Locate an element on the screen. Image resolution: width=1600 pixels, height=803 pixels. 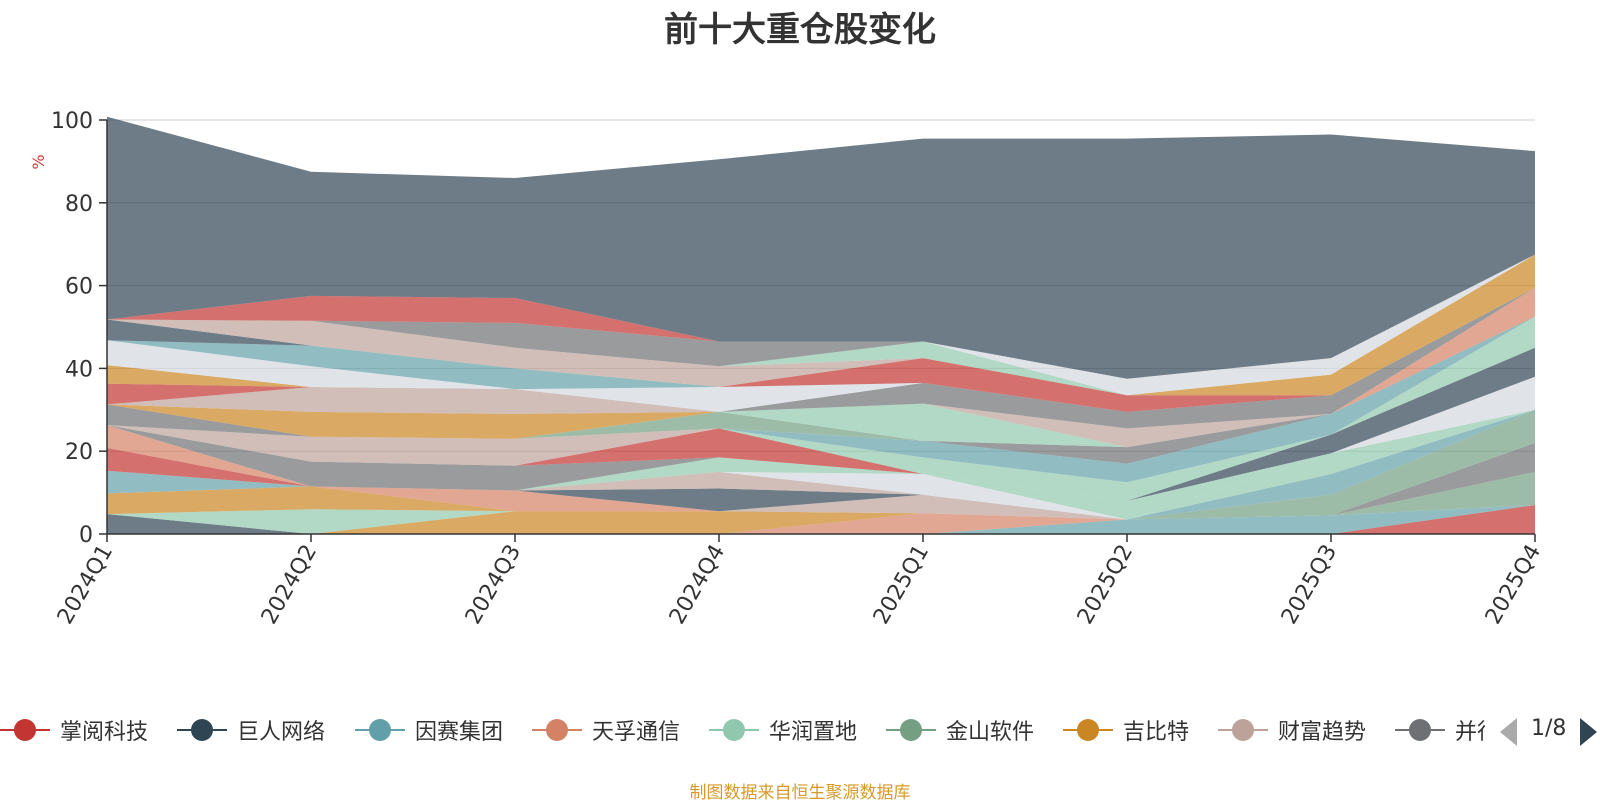
x-tick-label: 2024Q4 is located at coordinates (697, 585).